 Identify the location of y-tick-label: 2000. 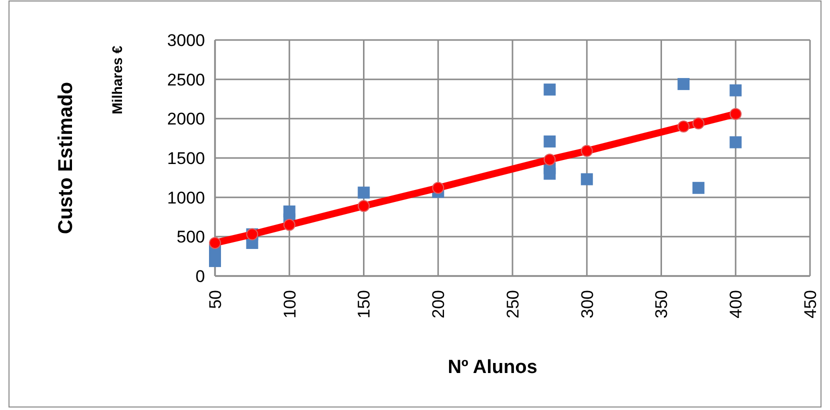
(186, 119).